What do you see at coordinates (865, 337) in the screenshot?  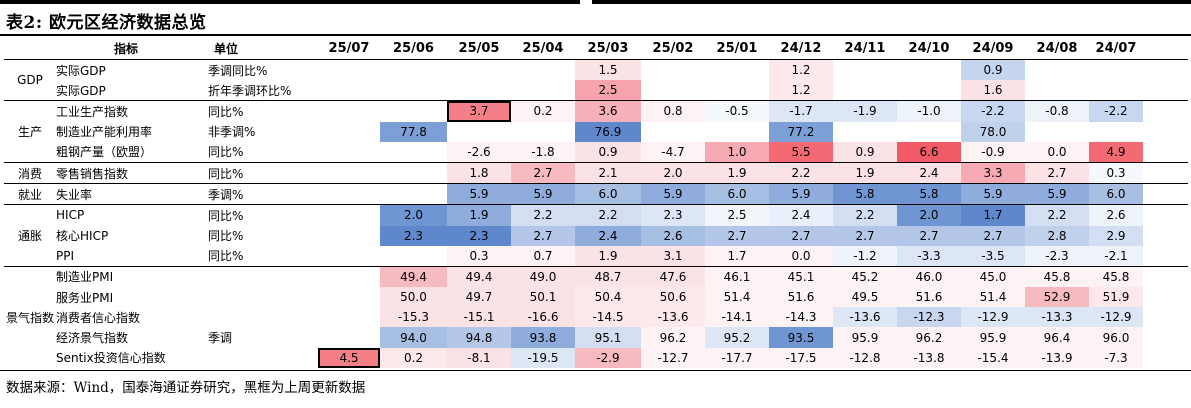 I see `value-cell: 95.9` at bounding box center [865, 337].